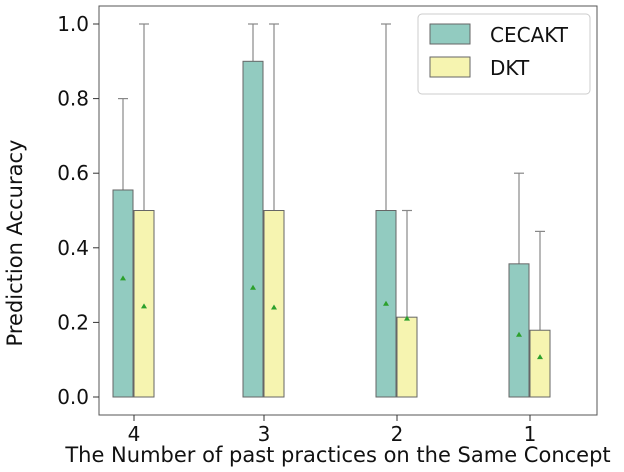  What do you see at coordinates (15, 243) in the screenshot?
I see `y-axis-label: Prediction Accuracy` at bounding box center [15, 243].